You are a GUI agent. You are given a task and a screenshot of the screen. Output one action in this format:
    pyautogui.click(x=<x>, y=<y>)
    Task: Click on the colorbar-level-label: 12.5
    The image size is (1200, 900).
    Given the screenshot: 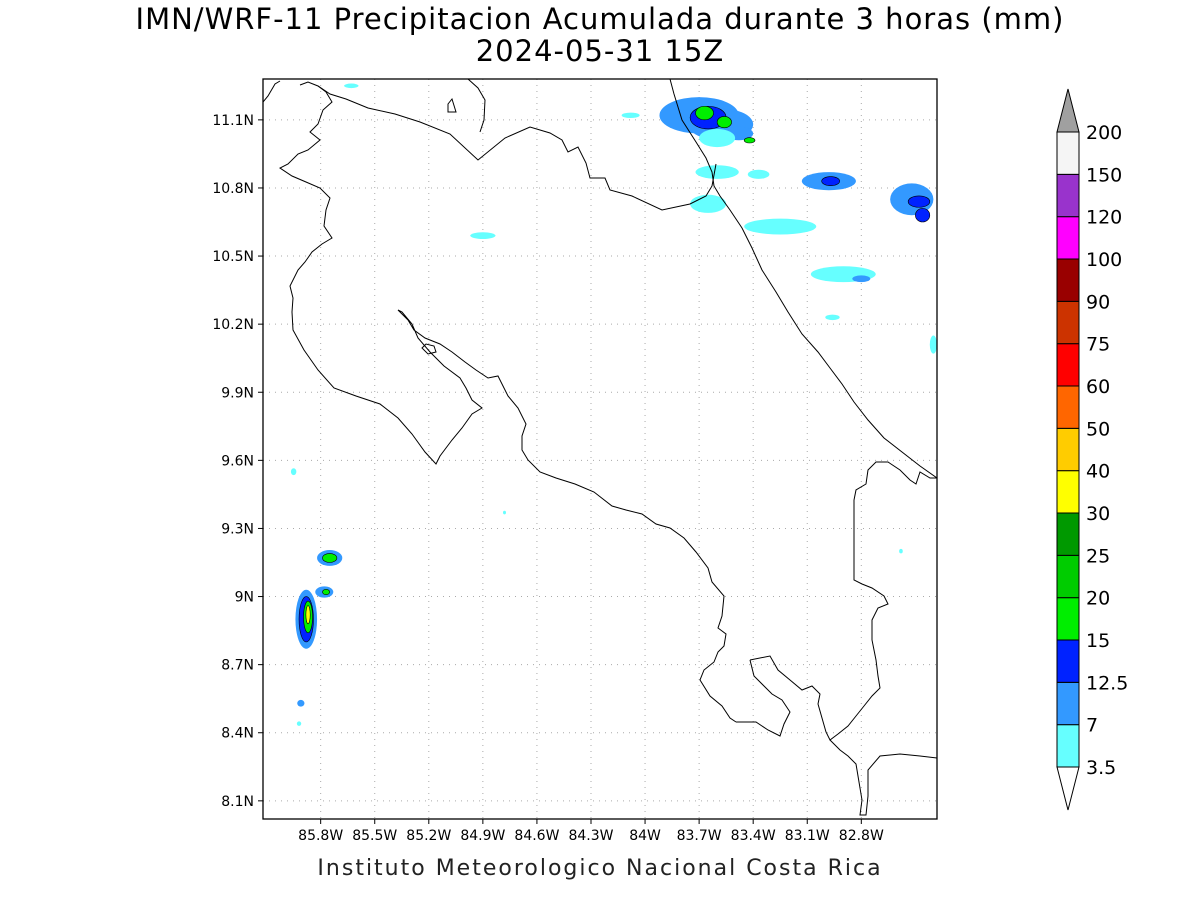 What is the action you would take?
    pyautogui.click(x=1107, y=683)
    